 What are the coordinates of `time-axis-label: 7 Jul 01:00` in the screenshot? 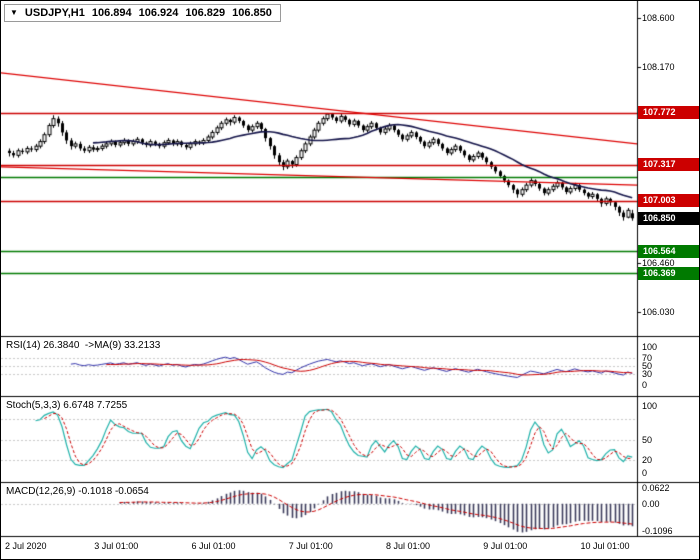 It's located at (310, 546).